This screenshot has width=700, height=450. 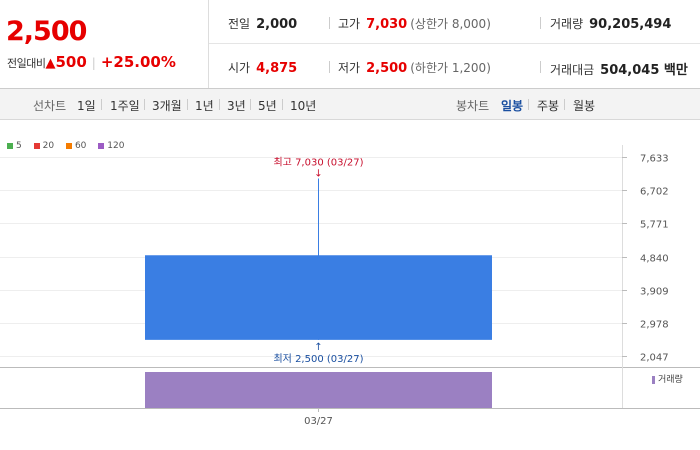 What do you see at coordinates (26, 63) in the screenshot?
I see `change-label: 전일대비` at bounding box center [26, 63].